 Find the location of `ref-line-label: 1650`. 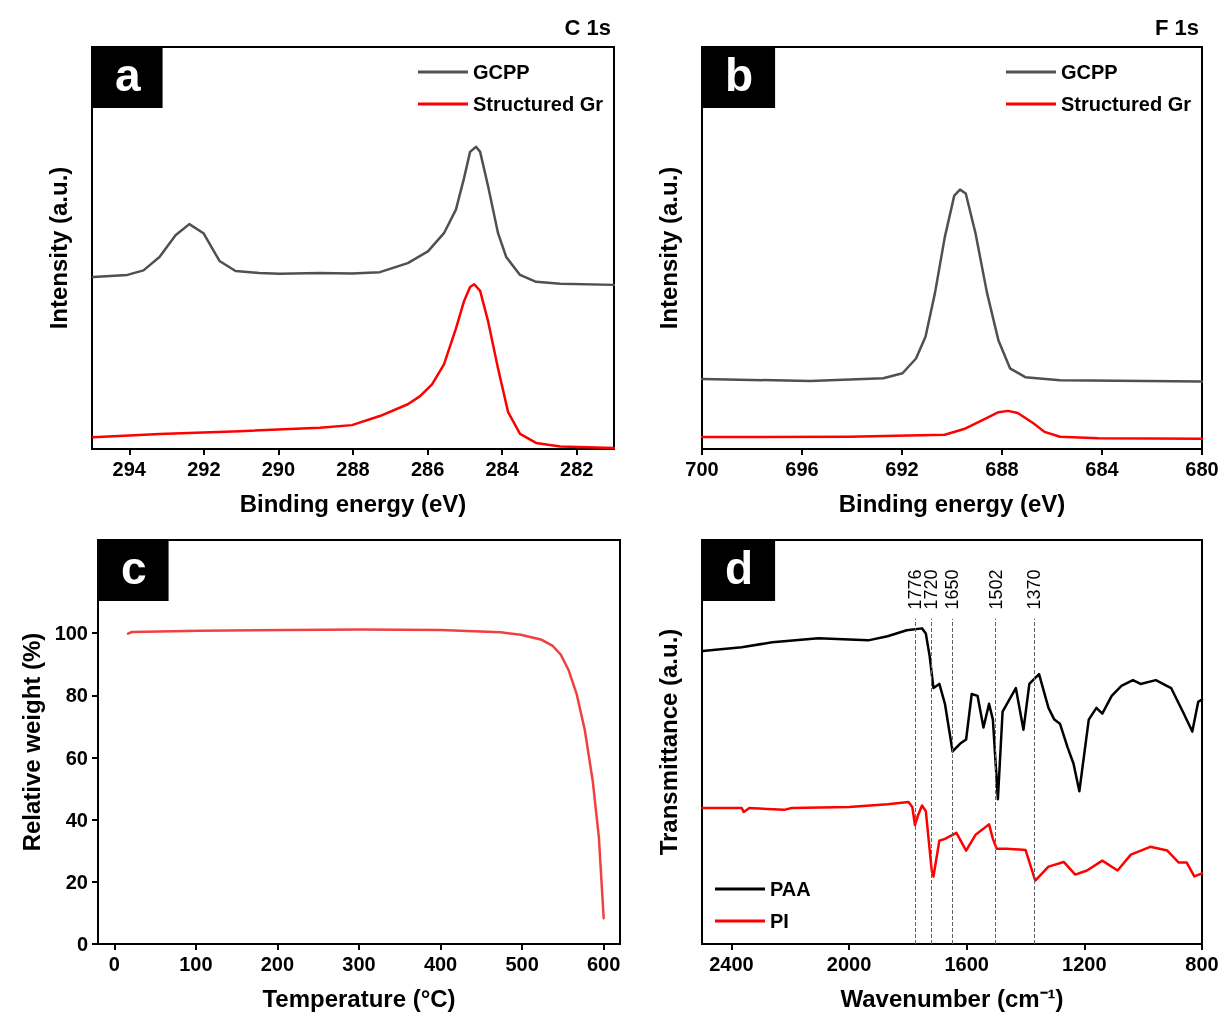

ref-line-label: 1650 is located at coordinates (952, 589).